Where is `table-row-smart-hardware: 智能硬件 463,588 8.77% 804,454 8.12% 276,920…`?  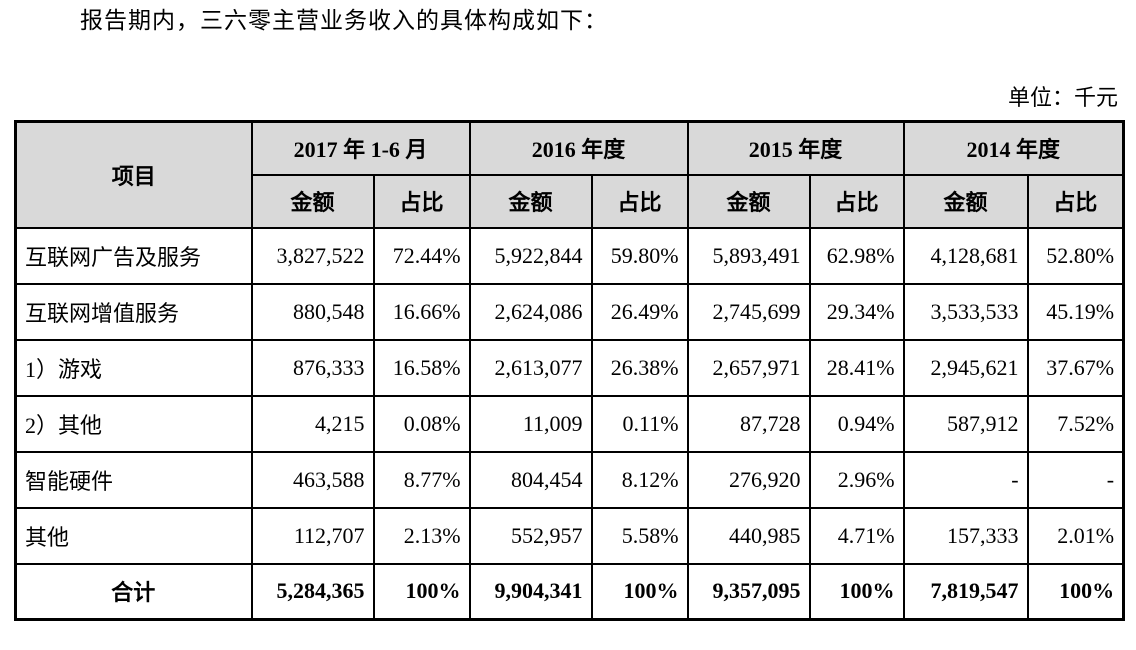 table-row-smart-hardware: 智能硬件 463,588 8.77% 804,454 8.12% 276,920… is located at coordinates (569, 479).